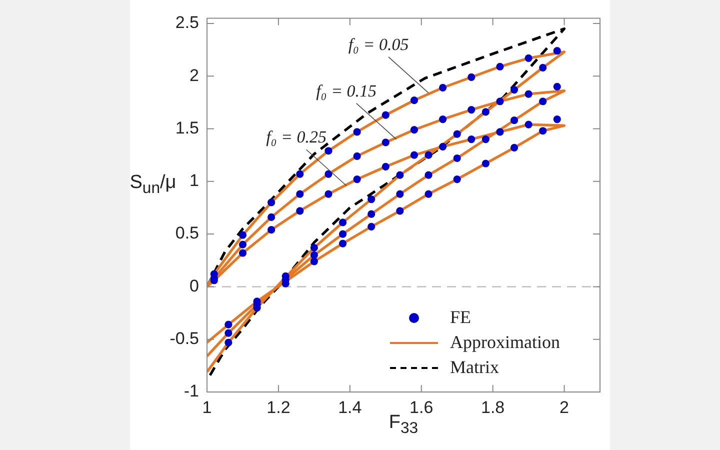 The image size is (720, 450). What do you see at coordinates (191, 391) in the screenshot?
I see `y-tick-label: -1` at bounding box center [191, 391].